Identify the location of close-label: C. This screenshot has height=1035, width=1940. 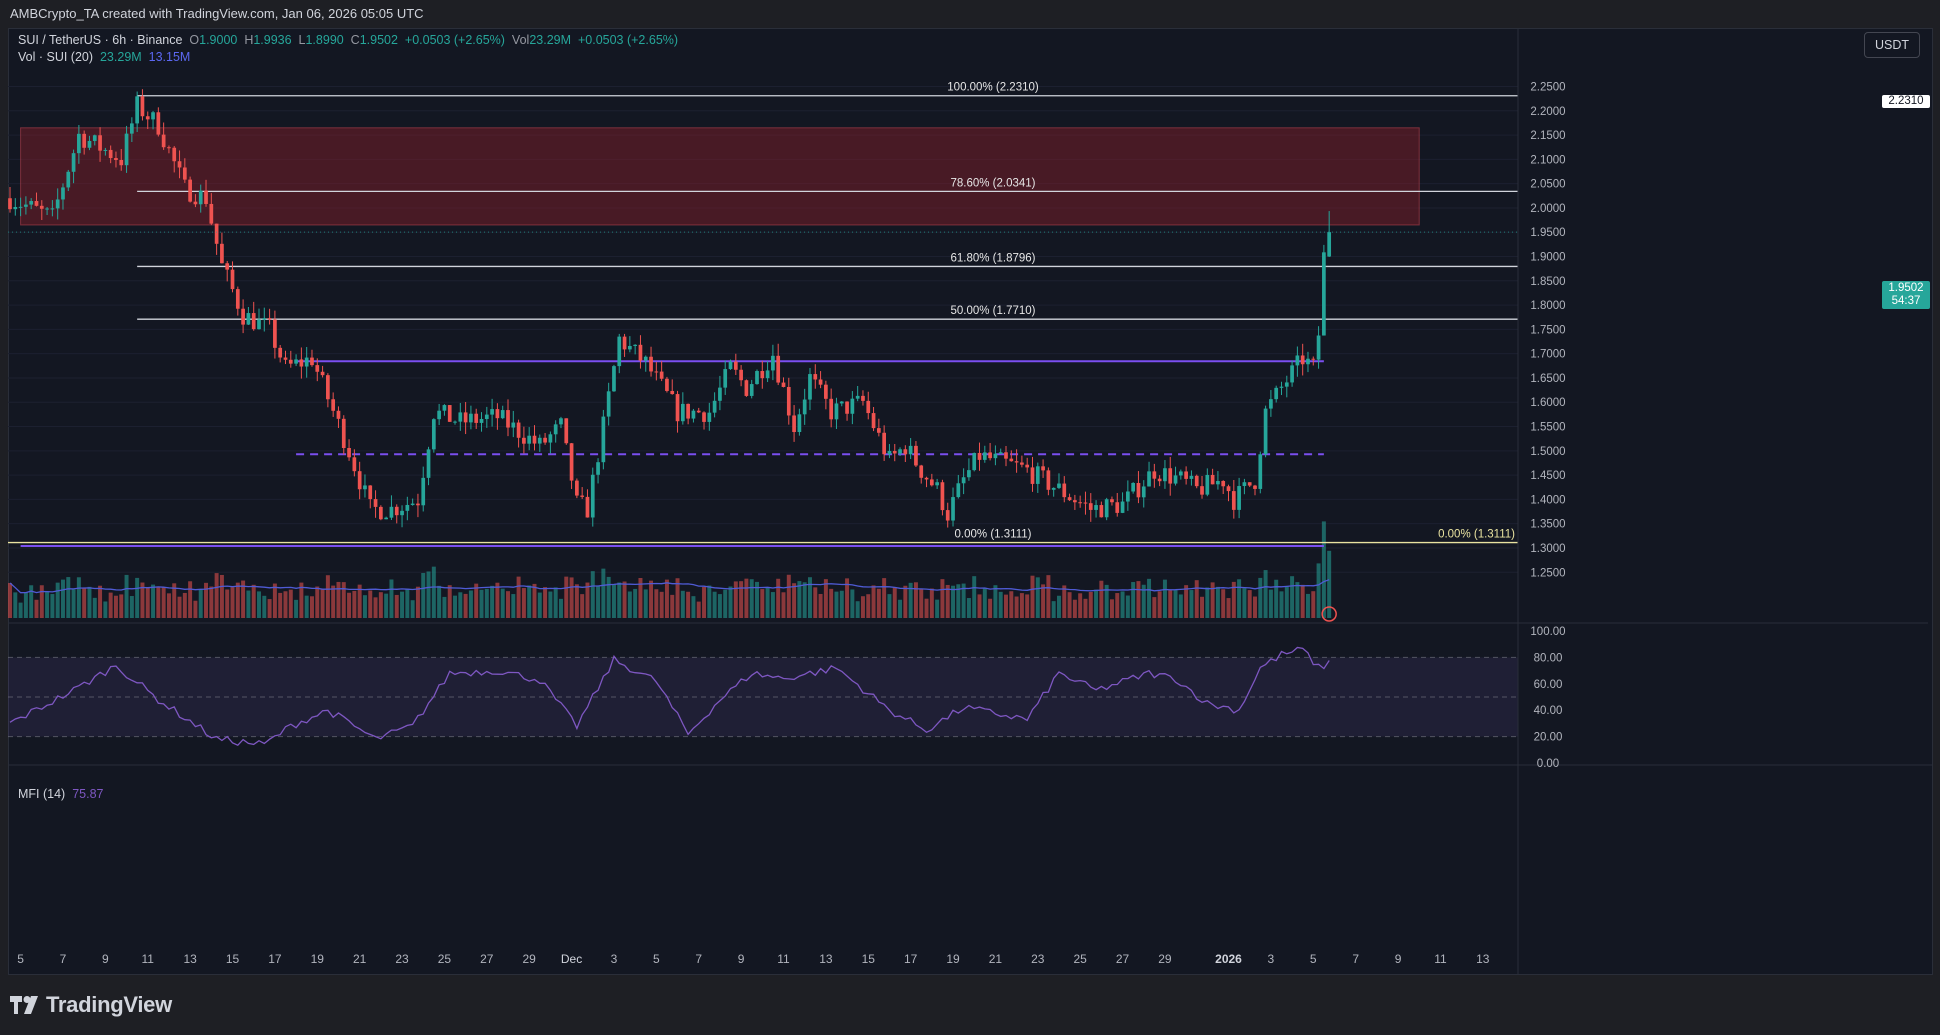
(355, 40).